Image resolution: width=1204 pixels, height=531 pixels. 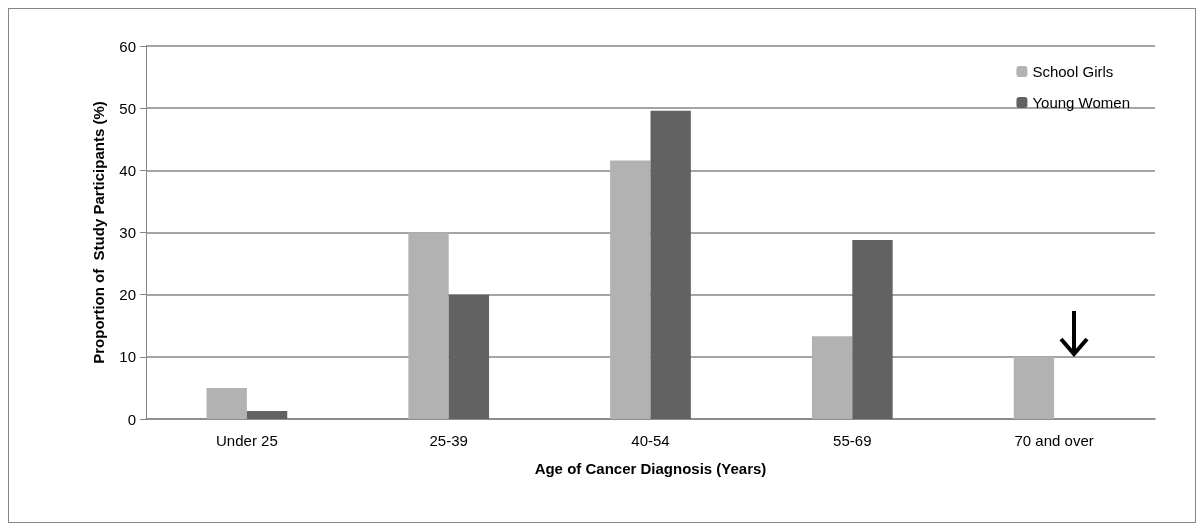 I want to click on y-tick-label: 50, so click(x=127, y=108).